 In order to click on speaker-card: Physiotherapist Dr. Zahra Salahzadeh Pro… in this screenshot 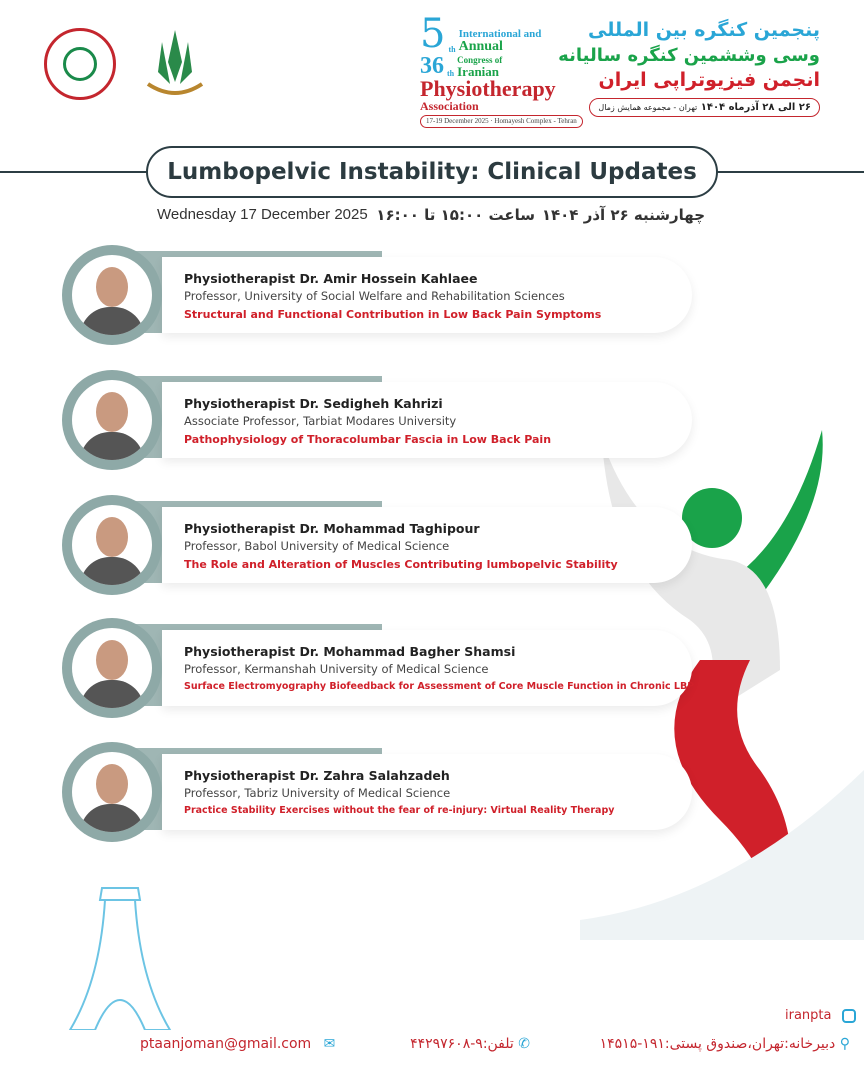, I will do `click(377, 796)`.